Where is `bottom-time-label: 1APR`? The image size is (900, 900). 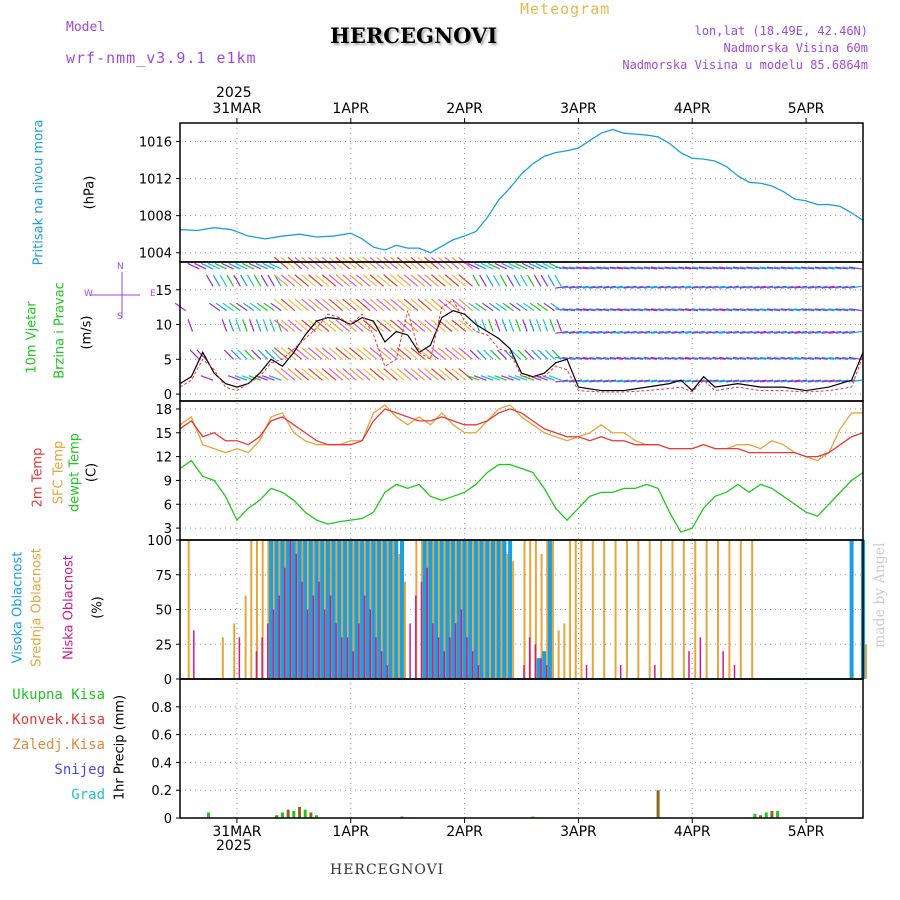 bottom-time-label: 1APR is located at coordinates (350, 832).